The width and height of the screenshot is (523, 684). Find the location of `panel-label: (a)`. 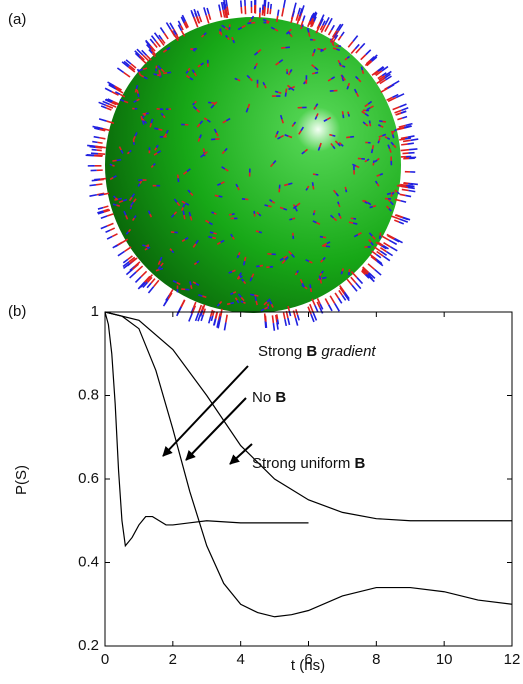

panel-label: (a) is located at coordinates (17, 19).